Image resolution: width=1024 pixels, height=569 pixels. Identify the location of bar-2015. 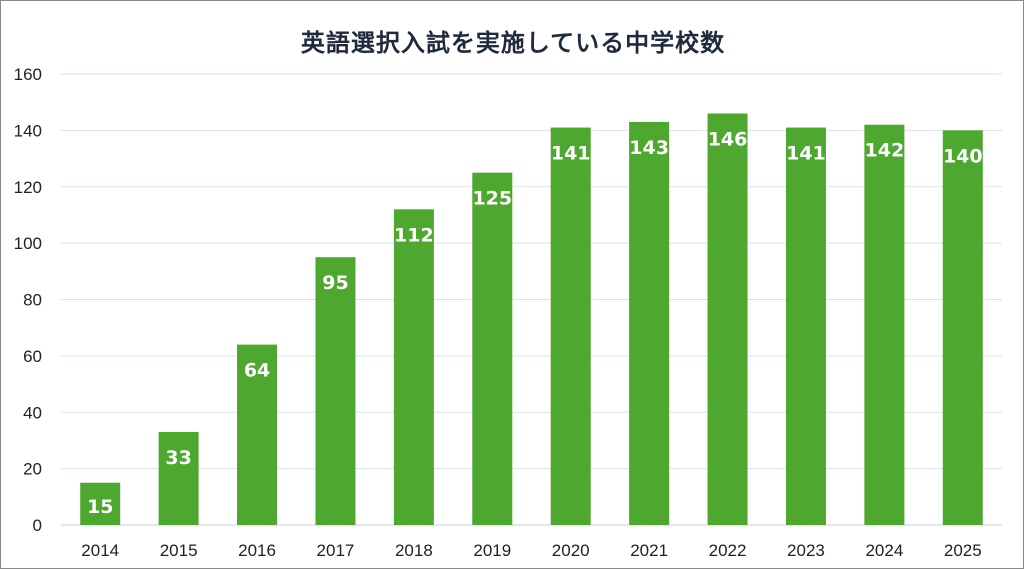
(178, 478).